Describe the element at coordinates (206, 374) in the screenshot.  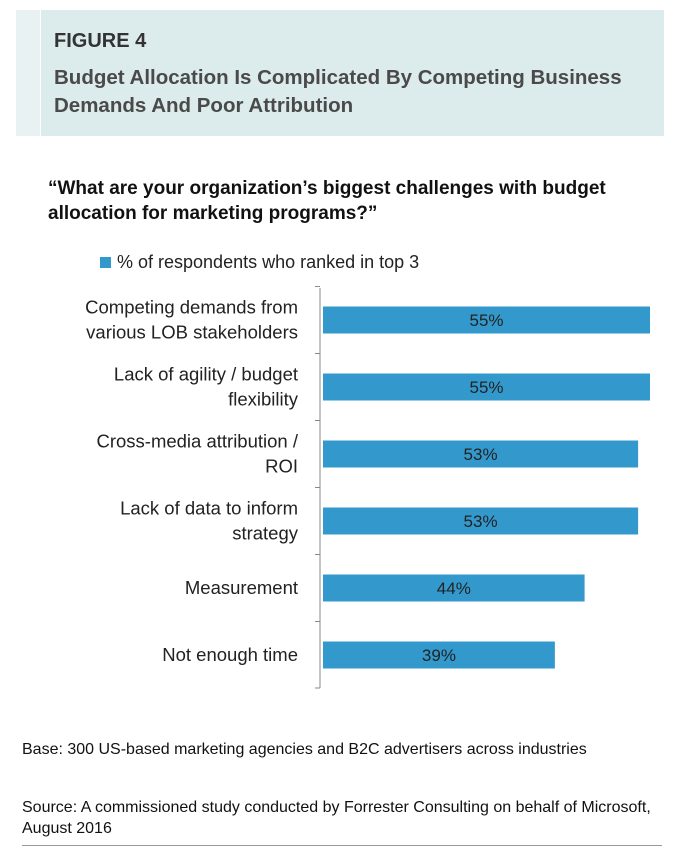
I see `category-label: Lack of agility / budget` at that location.